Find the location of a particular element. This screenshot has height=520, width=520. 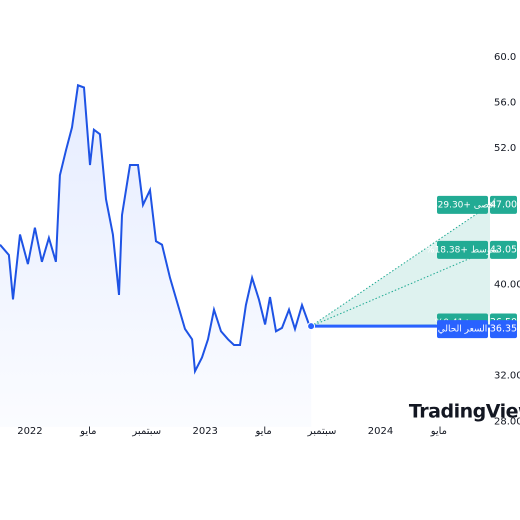

x-tick-label: 2024 is located at coordinates (380, 431).